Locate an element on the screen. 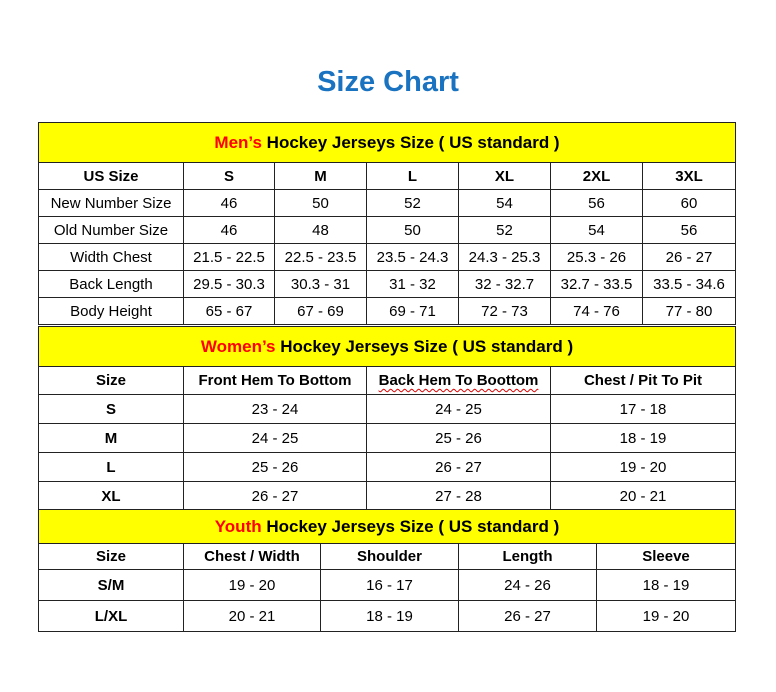 This screenshot has width=776, height=692. table-row: S 23 - 24 24 - 25 17 - 18 is located at coordinates (387, 409).